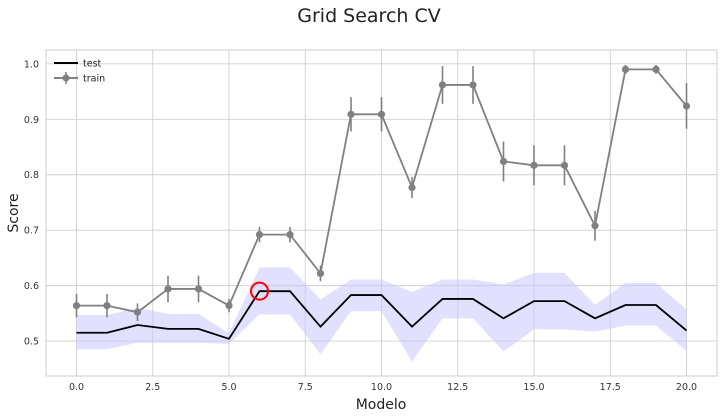  Describe the element at coordinates (610, 387) in the screenshot. I see `x-tick-label: 17.5` at that location.